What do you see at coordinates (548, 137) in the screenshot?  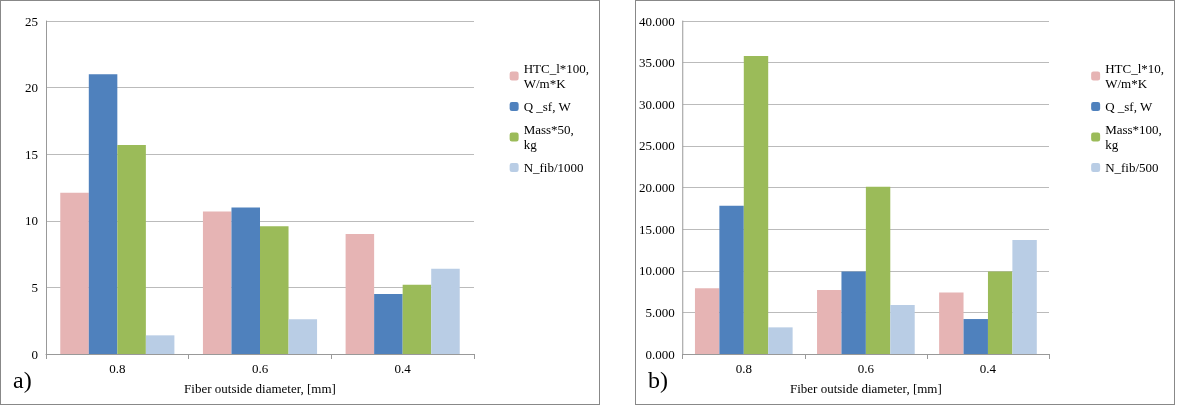 I see `legend-label: Mass*50, kg` at bounding box center [548, 137].